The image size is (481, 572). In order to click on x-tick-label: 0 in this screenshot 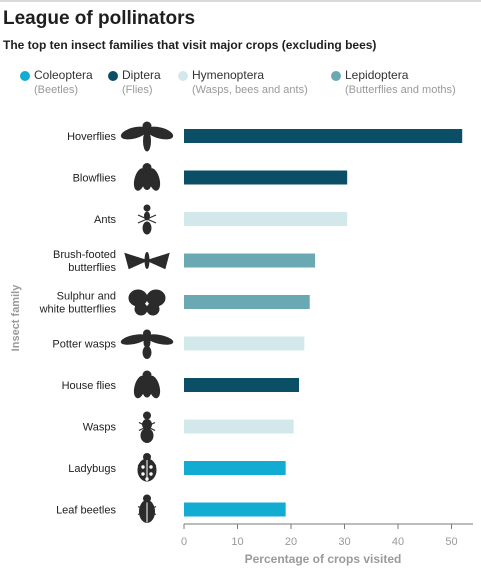, I will do `click(184, 542)`.